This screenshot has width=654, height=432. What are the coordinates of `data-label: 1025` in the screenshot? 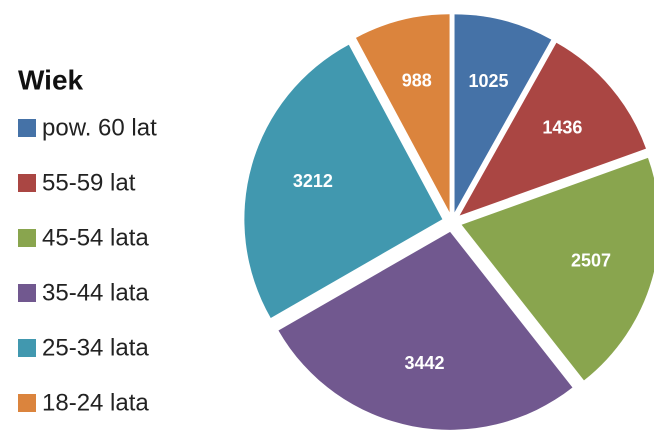 It's located at (489, 81).